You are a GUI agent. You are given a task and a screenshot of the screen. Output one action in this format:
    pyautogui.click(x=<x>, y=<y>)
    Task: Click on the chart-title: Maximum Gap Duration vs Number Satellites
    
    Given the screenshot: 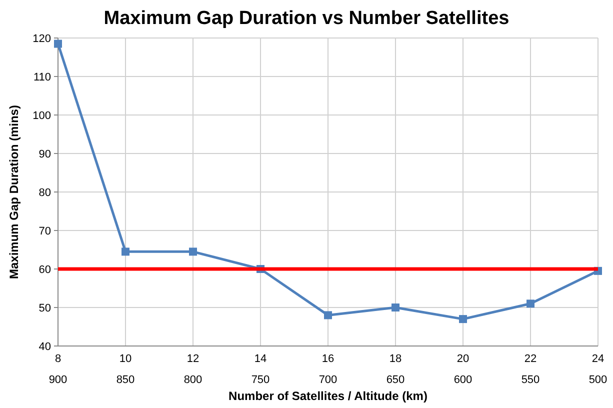 What is the action you would take?
    pyautogui.click(x=307, y=18)
    